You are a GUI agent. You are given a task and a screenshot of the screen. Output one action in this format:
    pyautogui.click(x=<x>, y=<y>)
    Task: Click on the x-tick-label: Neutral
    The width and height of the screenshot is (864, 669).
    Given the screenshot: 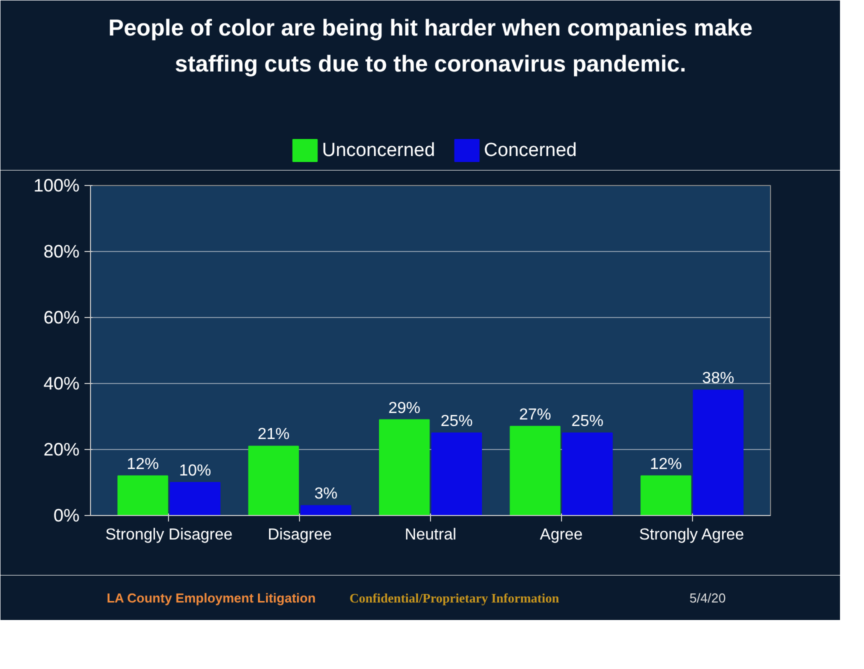 What is the action you would take?
    pyautogui.click(x=430, y=535)
    